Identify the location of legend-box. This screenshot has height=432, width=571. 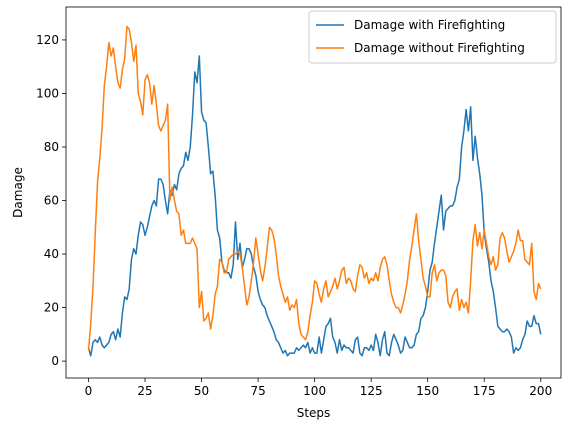
(432, 37).